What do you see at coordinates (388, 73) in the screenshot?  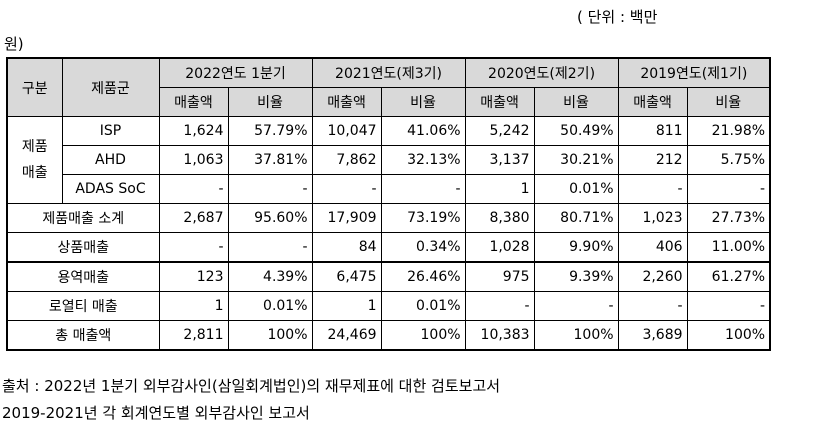 I see `header-period-2021: 2021연도(제3기)` at bounding box center [388, 73].